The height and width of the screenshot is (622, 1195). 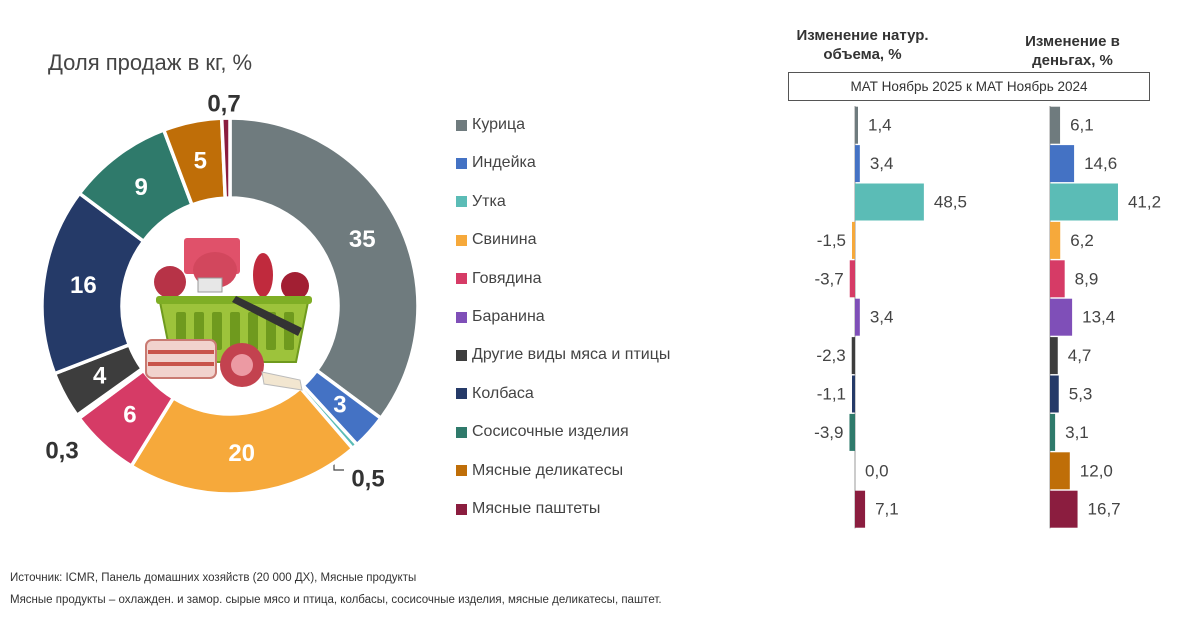 I want to click on legend-item: Говядина, so click(x=498, y=279).